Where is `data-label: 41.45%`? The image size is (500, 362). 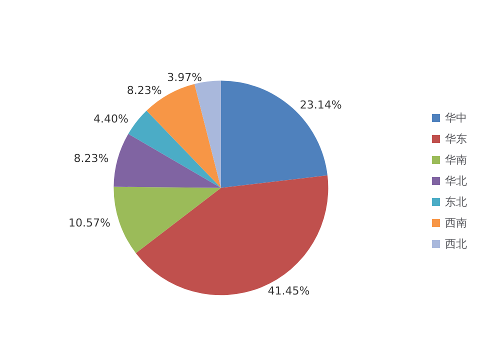
data-label: 41.45% is located at coordinates (289, 291).